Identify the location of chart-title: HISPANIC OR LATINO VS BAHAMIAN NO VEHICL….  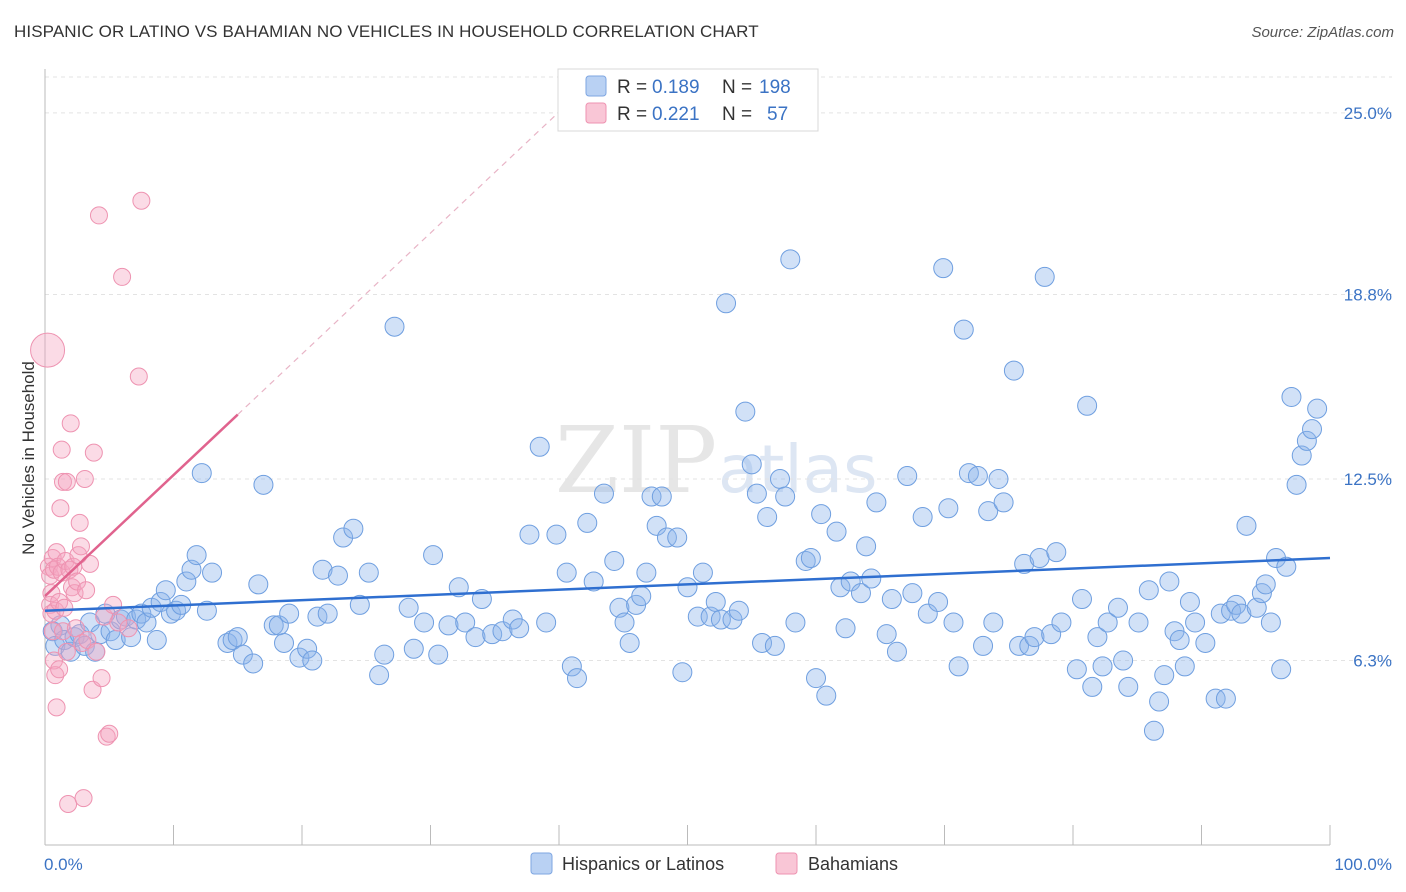
(386, 31).